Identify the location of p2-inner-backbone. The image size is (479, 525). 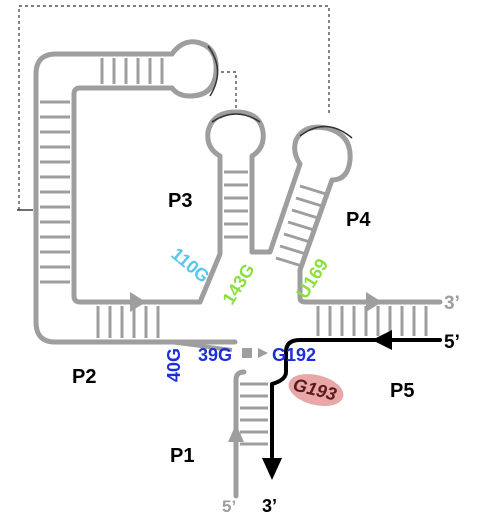
(147, 195).